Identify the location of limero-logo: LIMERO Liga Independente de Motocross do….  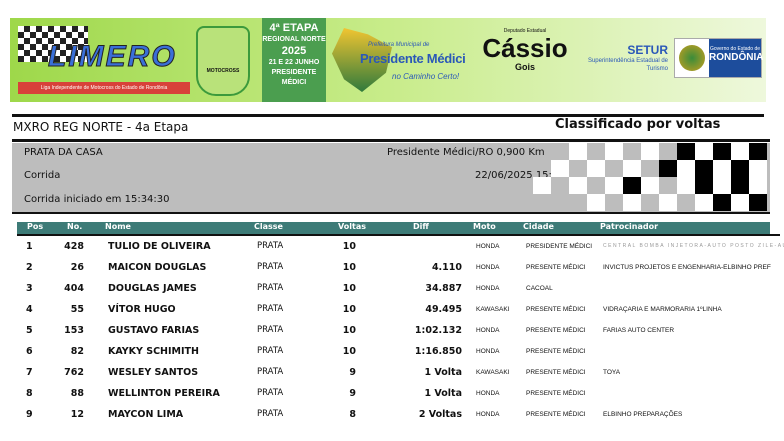
(104, 61).